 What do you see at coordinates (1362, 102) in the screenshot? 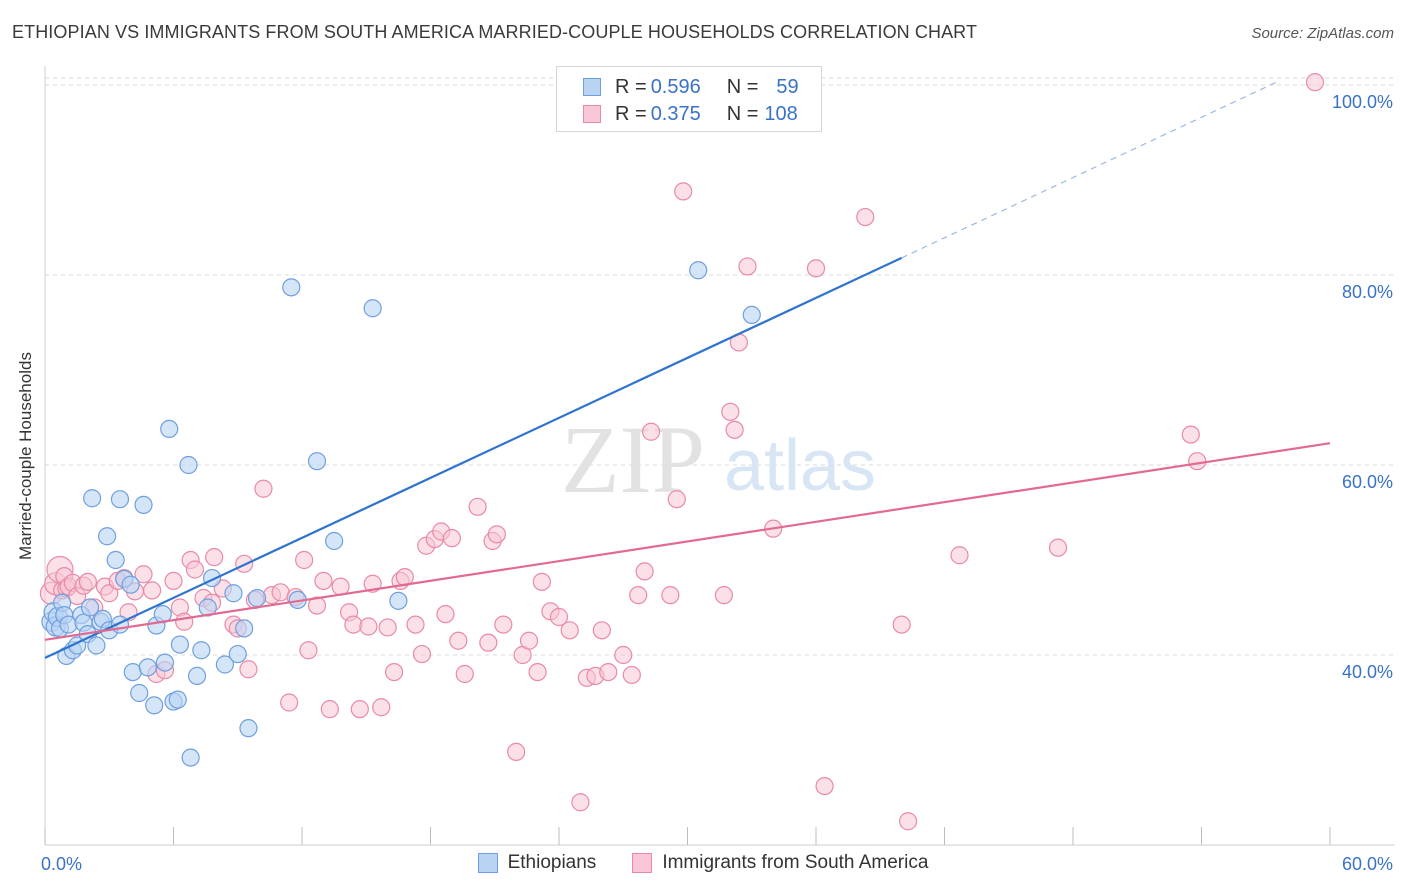
I see `y-tick-label-3: 100.0%` at bounding box center [1362, 102].